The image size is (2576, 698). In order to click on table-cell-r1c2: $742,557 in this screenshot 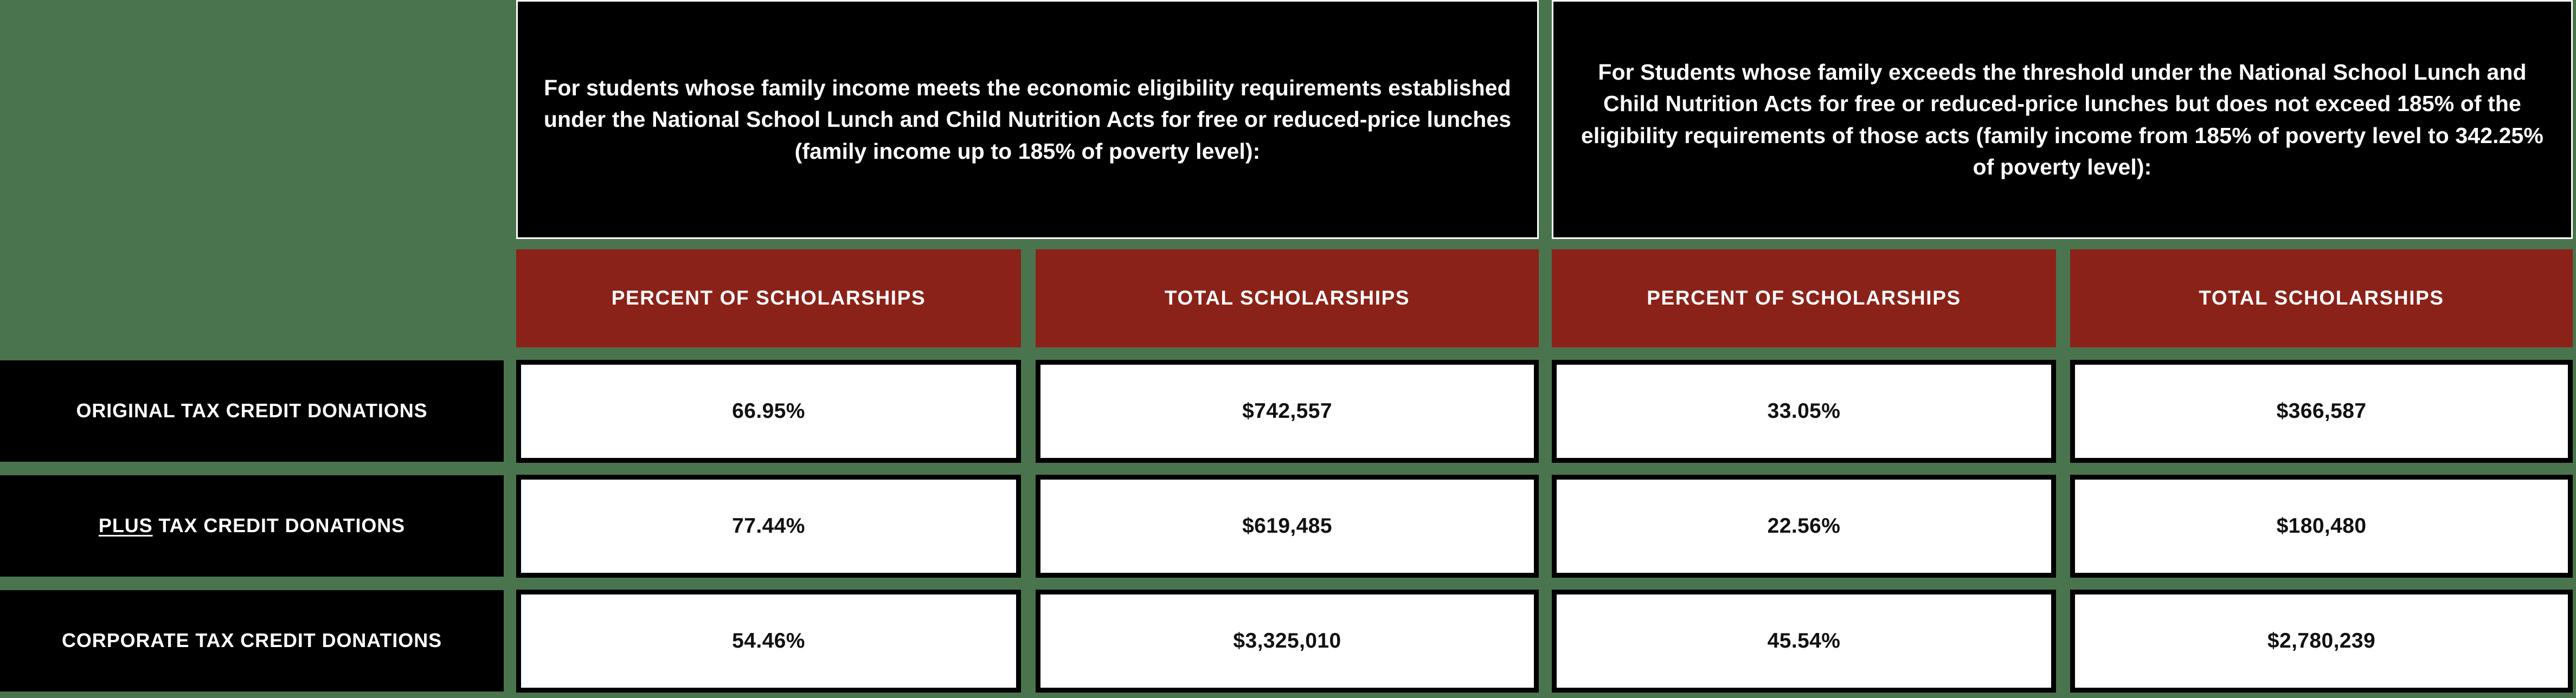, I will do `click(1288, 411)`.